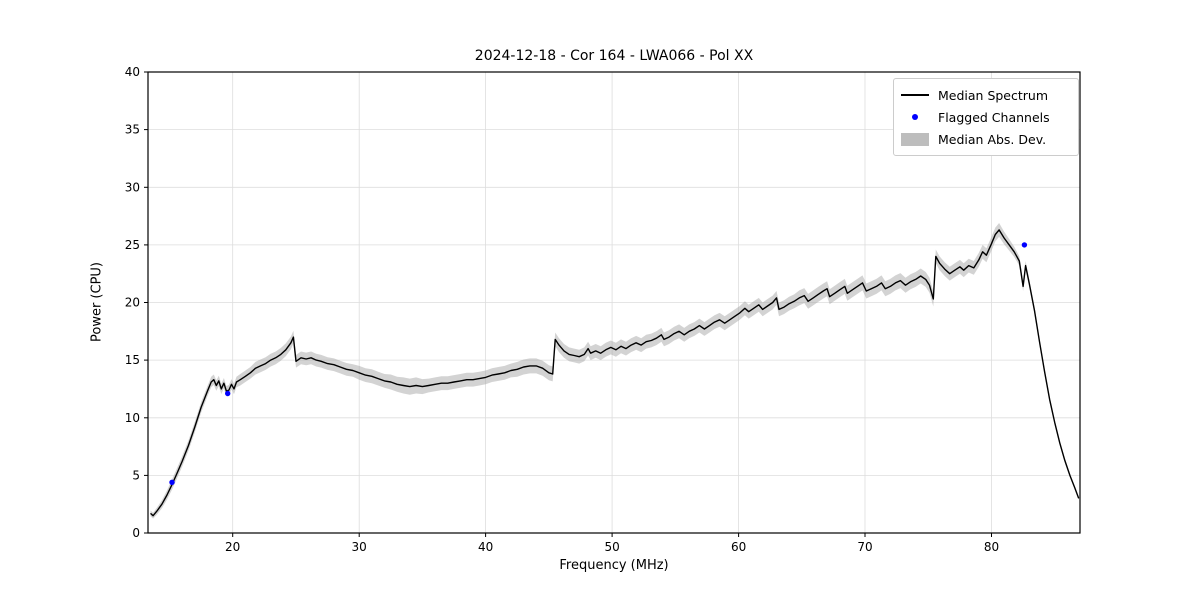 The height and width of the screenshot is (600, 1200). Describe the element at coordinates (132, 245) in the screenshot. I see `y-tick-label: 25` at that location.